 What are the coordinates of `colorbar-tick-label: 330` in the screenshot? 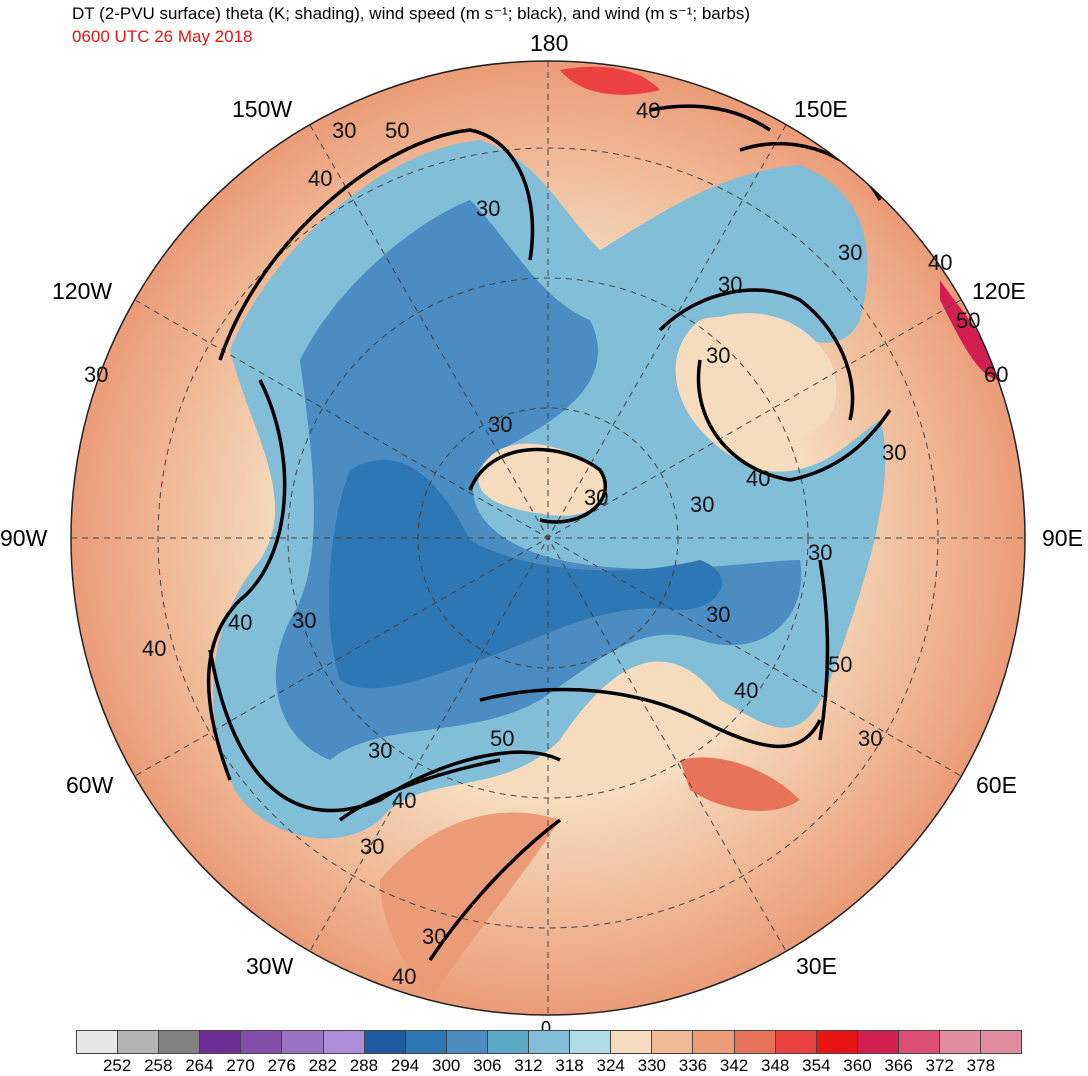 It's located at (651, 1065).